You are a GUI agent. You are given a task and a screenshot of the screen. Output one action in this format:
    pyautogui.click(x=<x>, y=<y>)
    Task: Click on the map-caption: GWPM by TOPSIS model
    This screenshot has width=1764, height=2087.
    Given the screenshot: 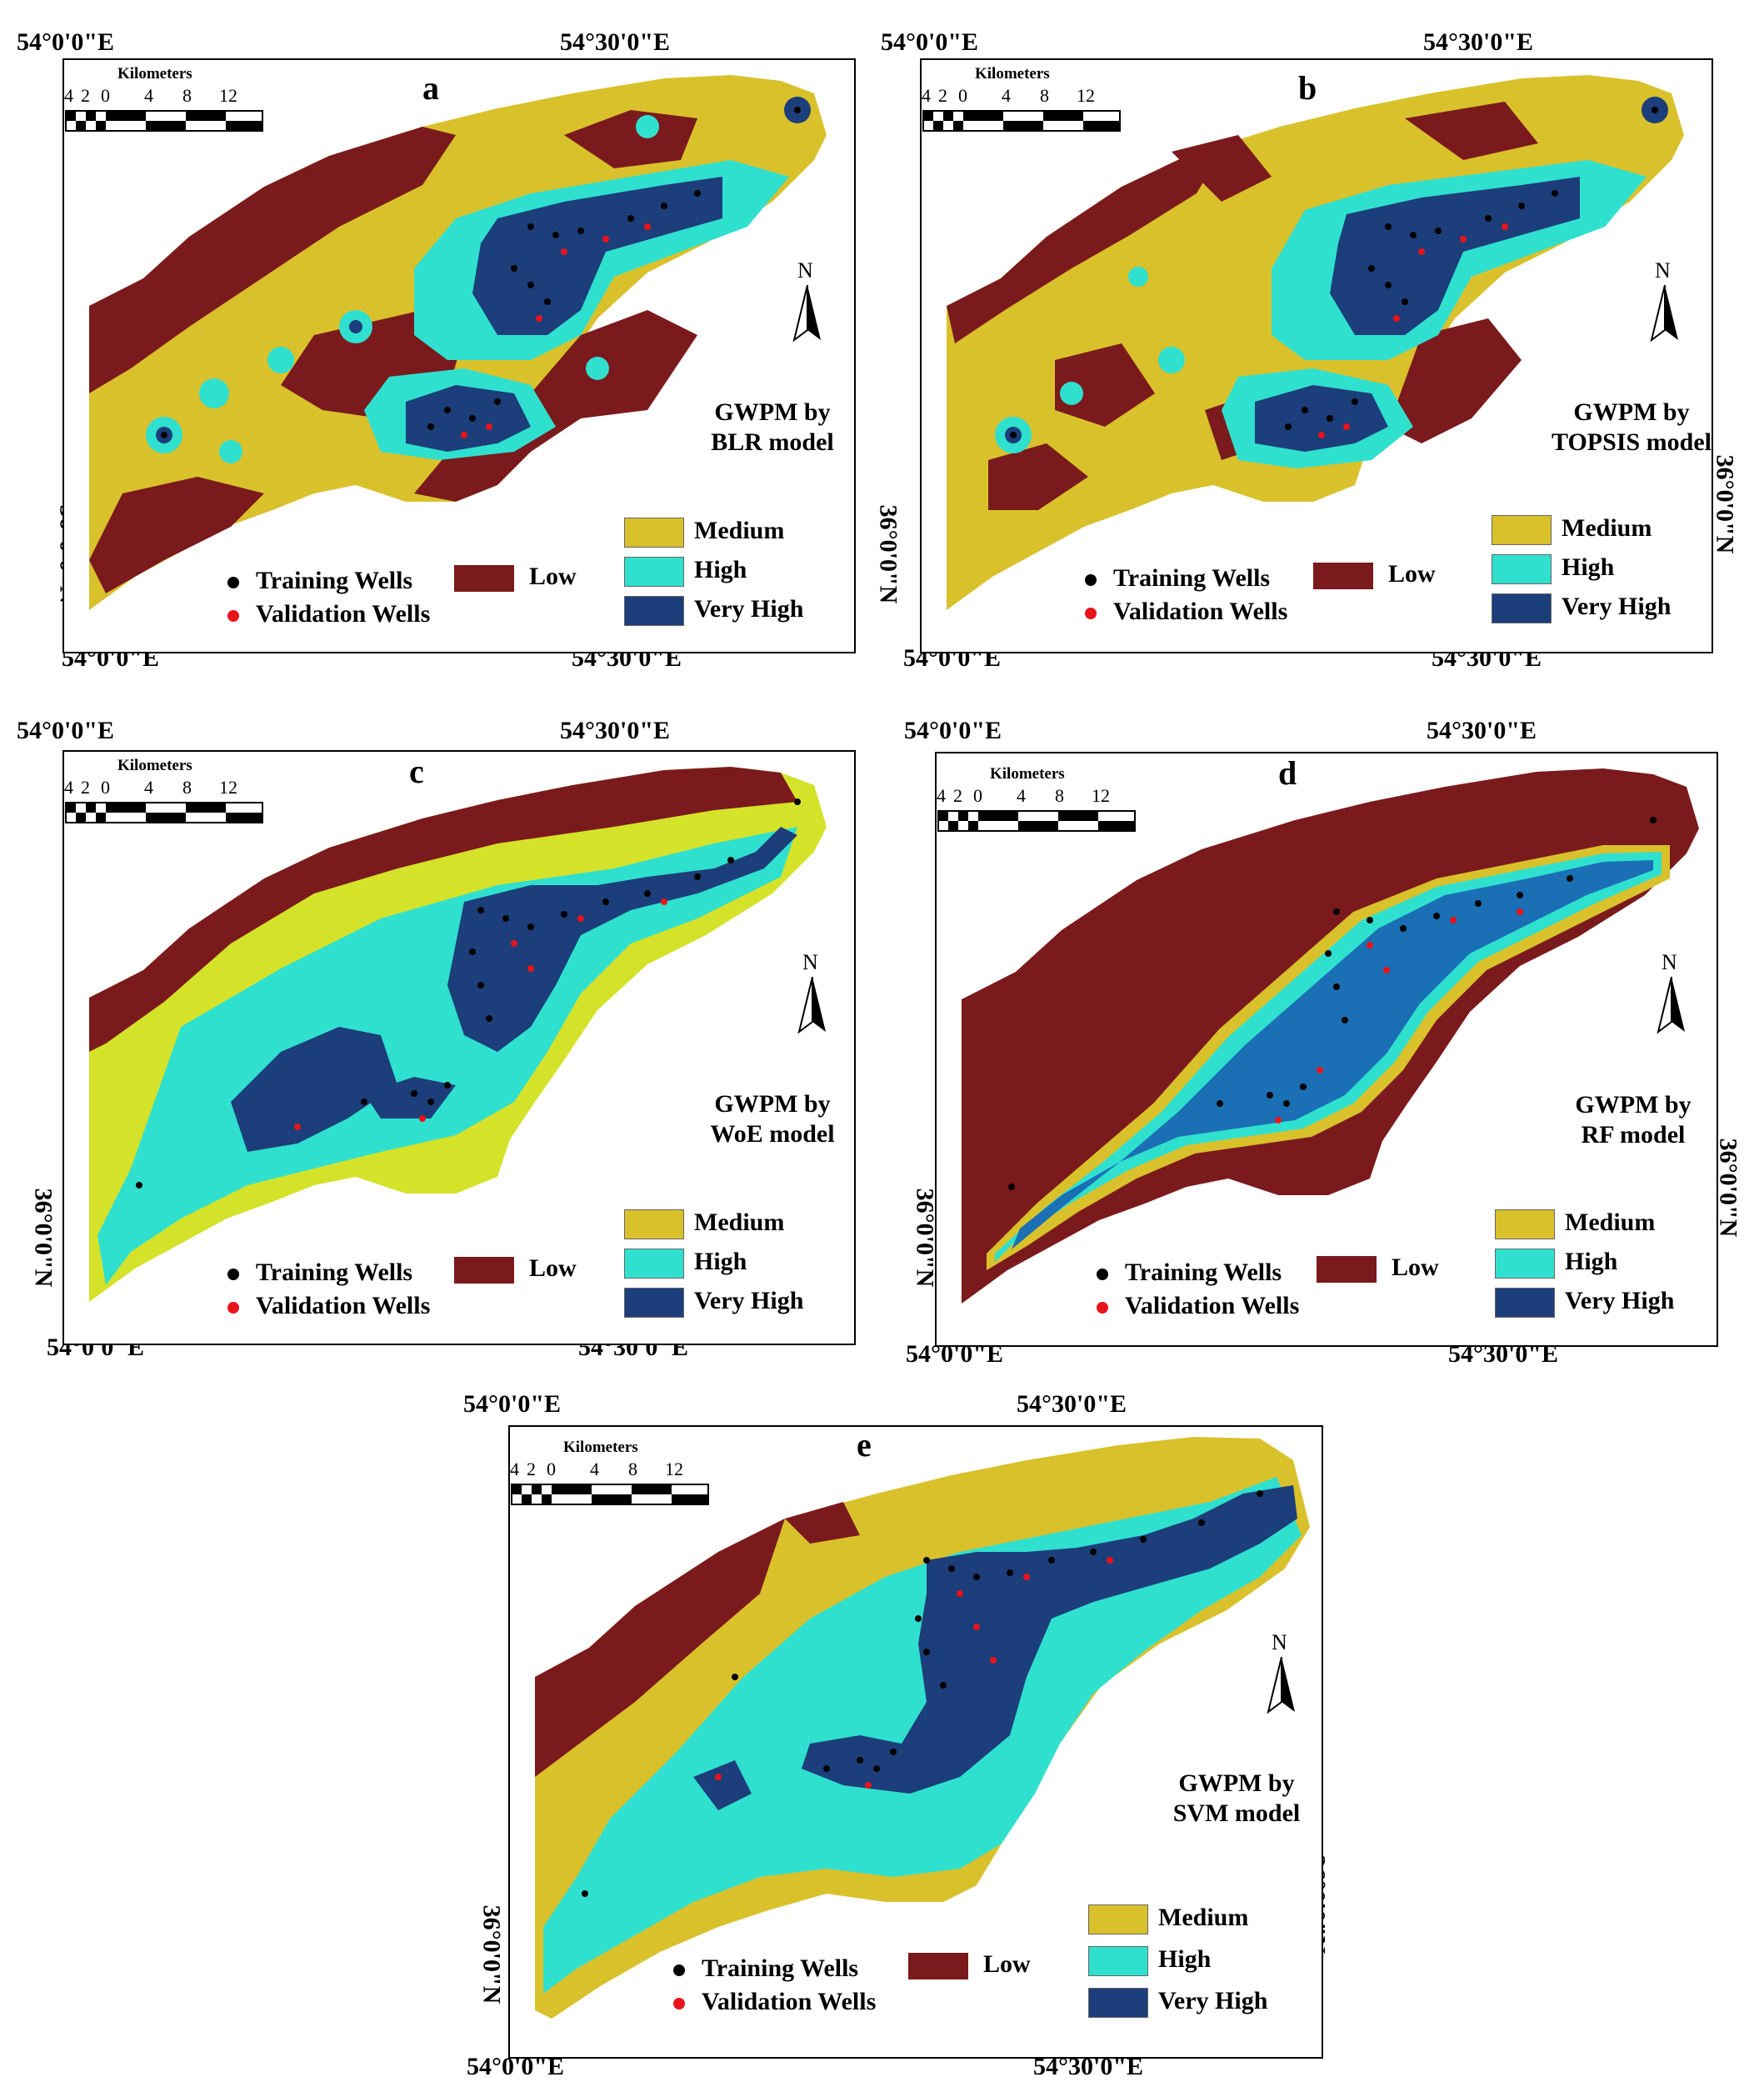 What is the action you would take?
    pyautogui.click(x=1632, y=427)
    